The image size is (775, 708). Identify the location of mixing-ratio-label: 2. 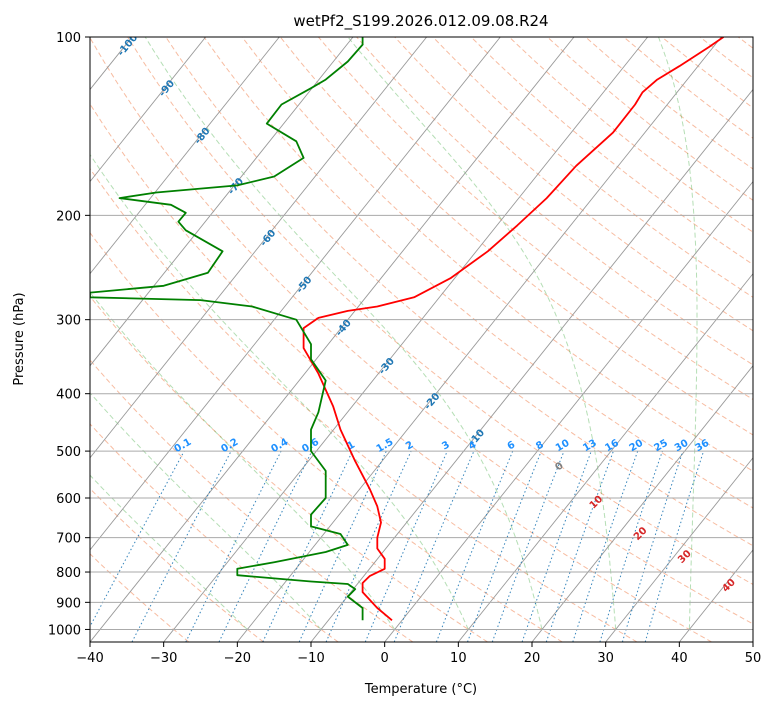
(410, 445).